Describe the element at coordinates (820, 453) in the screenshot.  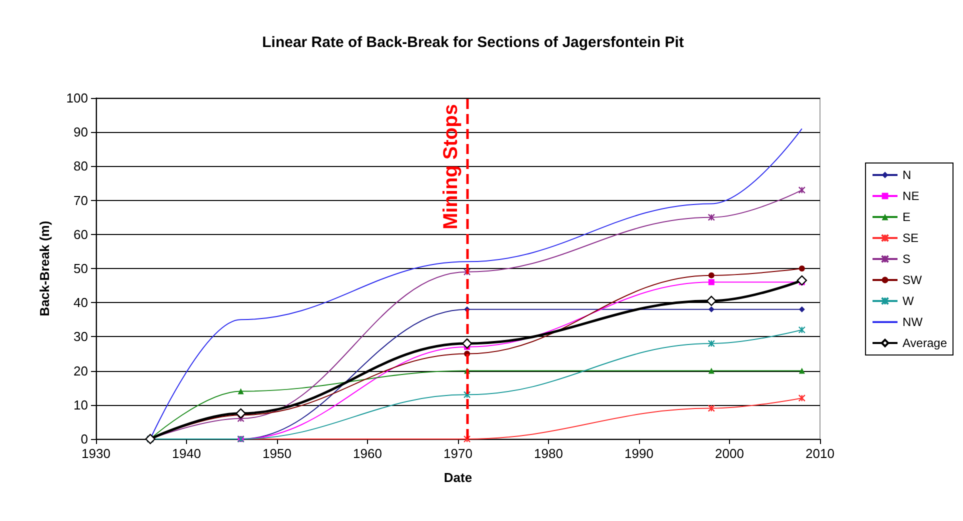
I see `x-tick-label: 2010` at that location.